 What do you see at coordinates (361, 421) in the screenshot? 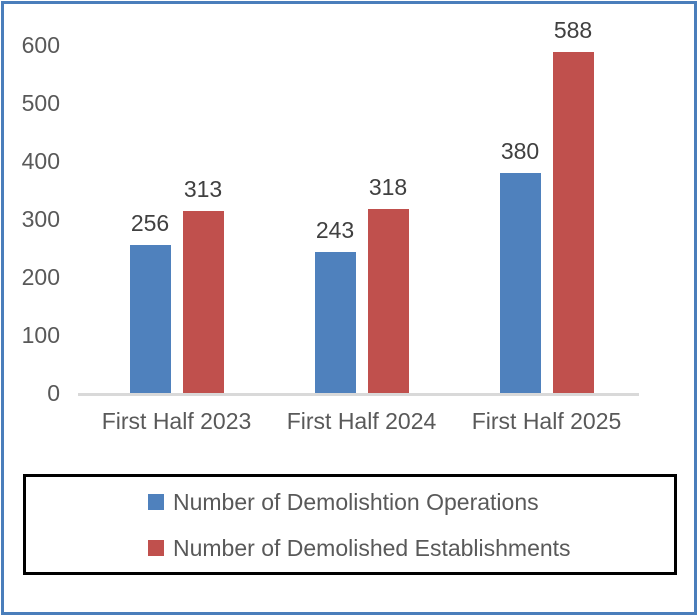
I see `x-axis-category-label: First Half 2024` at bounding box center [361, 421].